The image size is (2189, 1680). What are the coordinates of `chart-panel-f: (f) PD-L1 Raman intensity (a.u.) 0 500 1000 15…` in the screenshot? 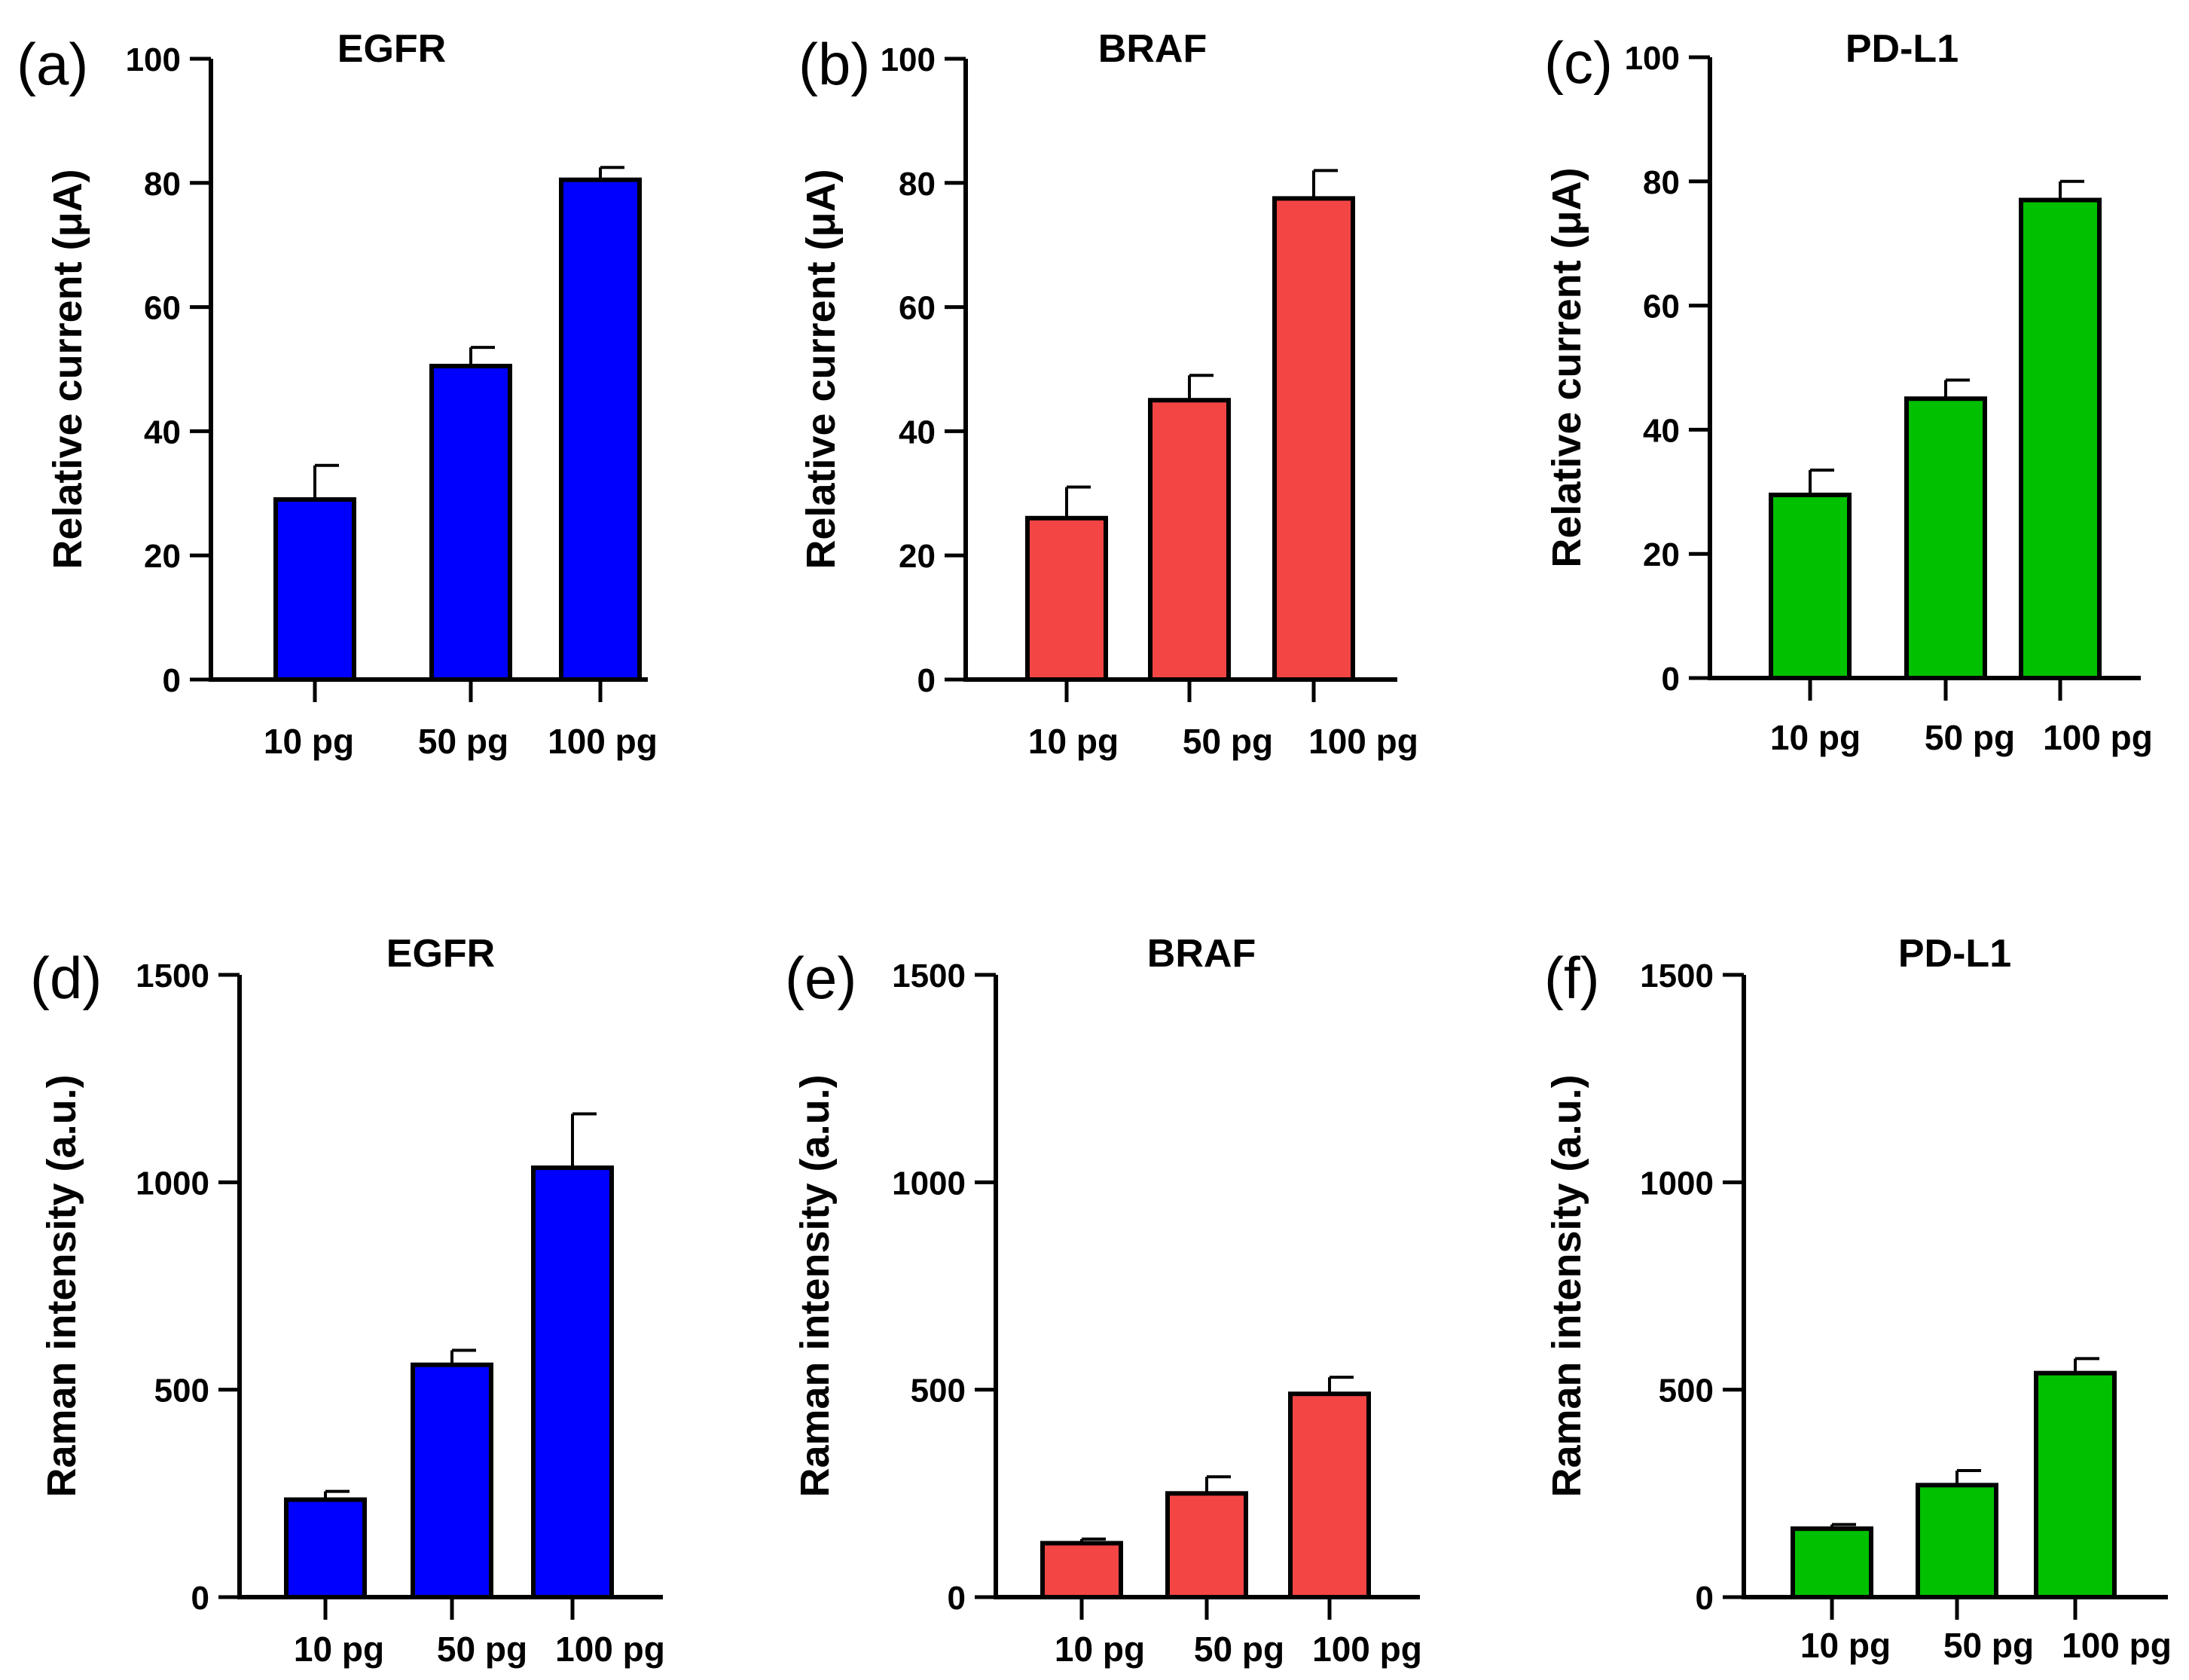 It's located at (1858, 1298).